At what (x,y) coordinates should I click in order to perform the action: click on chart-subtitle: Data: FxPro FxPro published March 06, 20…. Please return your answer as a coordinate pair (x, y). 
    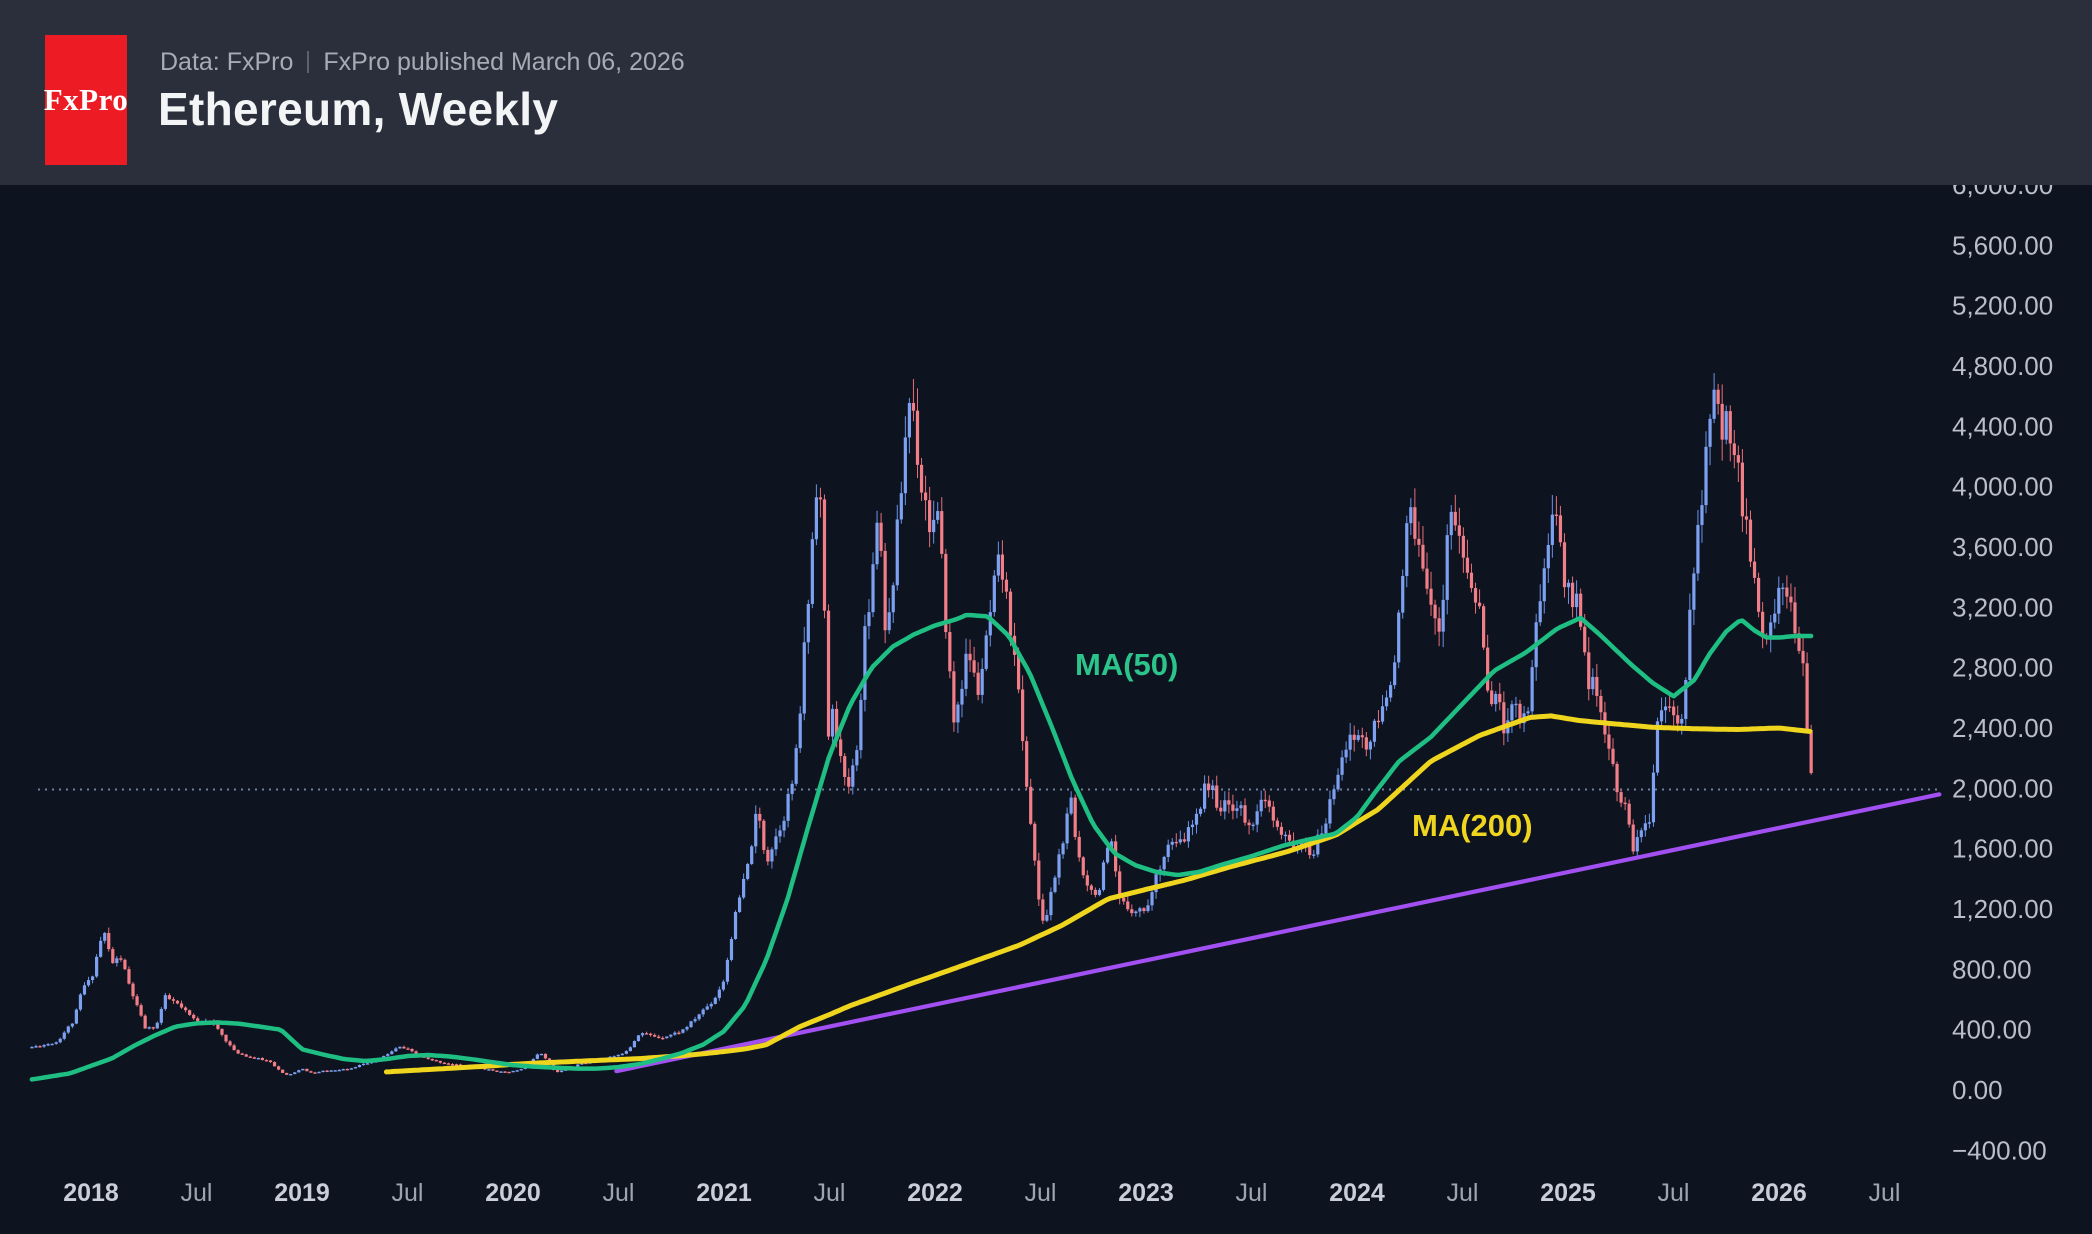
    Looking at the image, I should click on (422, 62).